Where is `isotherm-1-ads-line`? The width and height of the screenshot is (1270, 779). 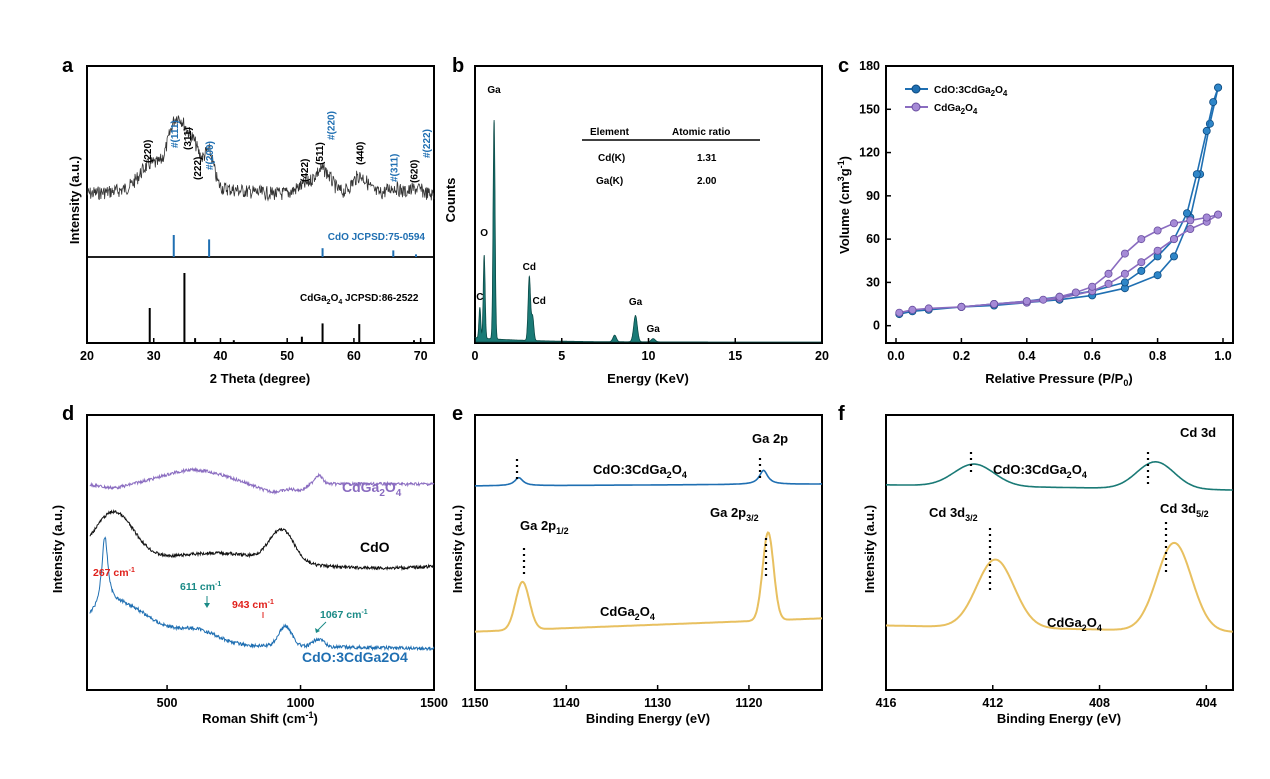
isotherm-1-ads-line is located at coordinates (1059, 263).